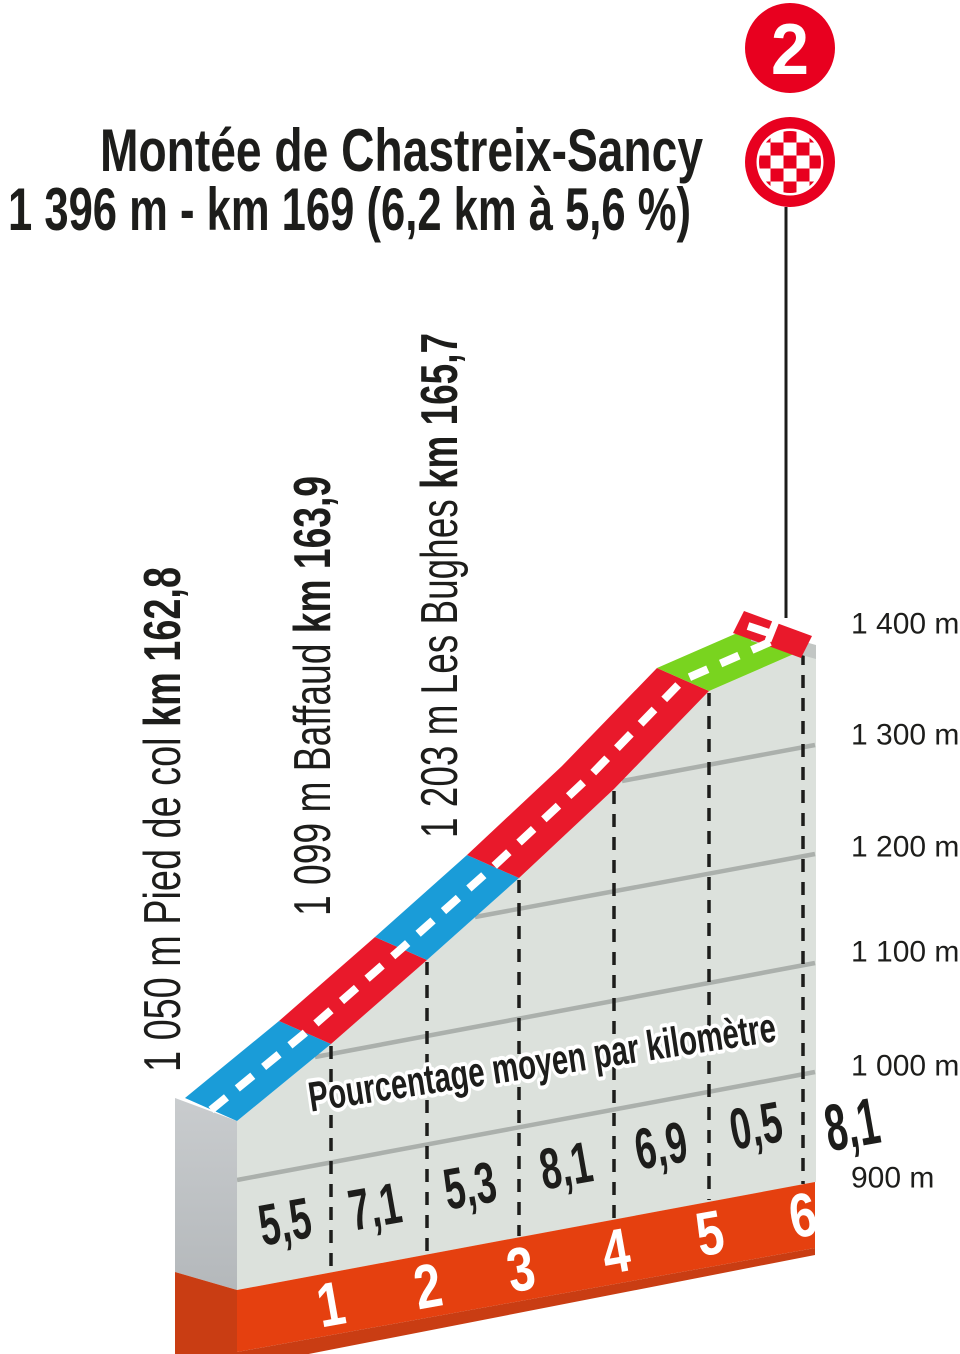  What do you see at coordinates (526, 1126) in the screenshot?
I see `gridline-1000m` at bounding box center [526, 1126].